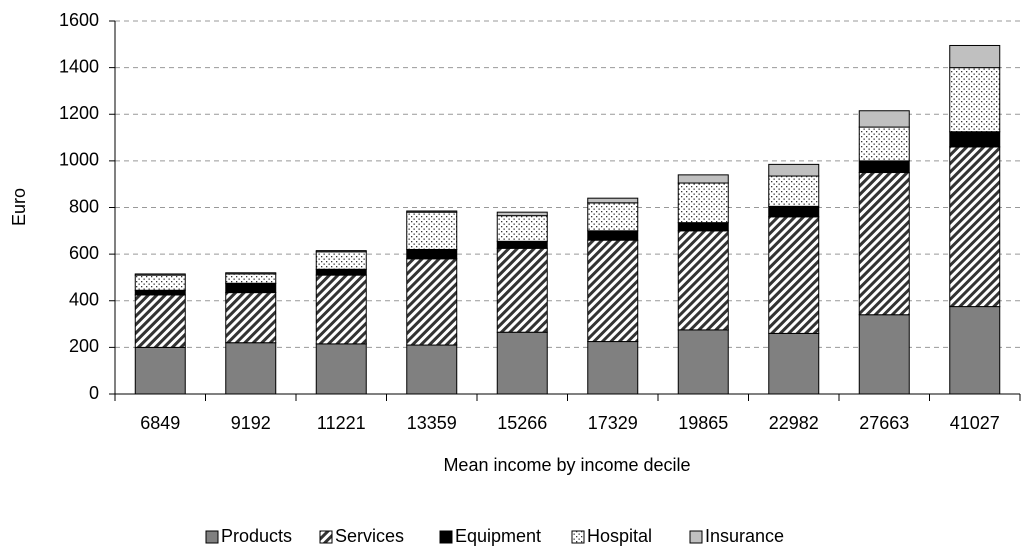  I want to click on x-tick-label: 9192, so click(251, 423).